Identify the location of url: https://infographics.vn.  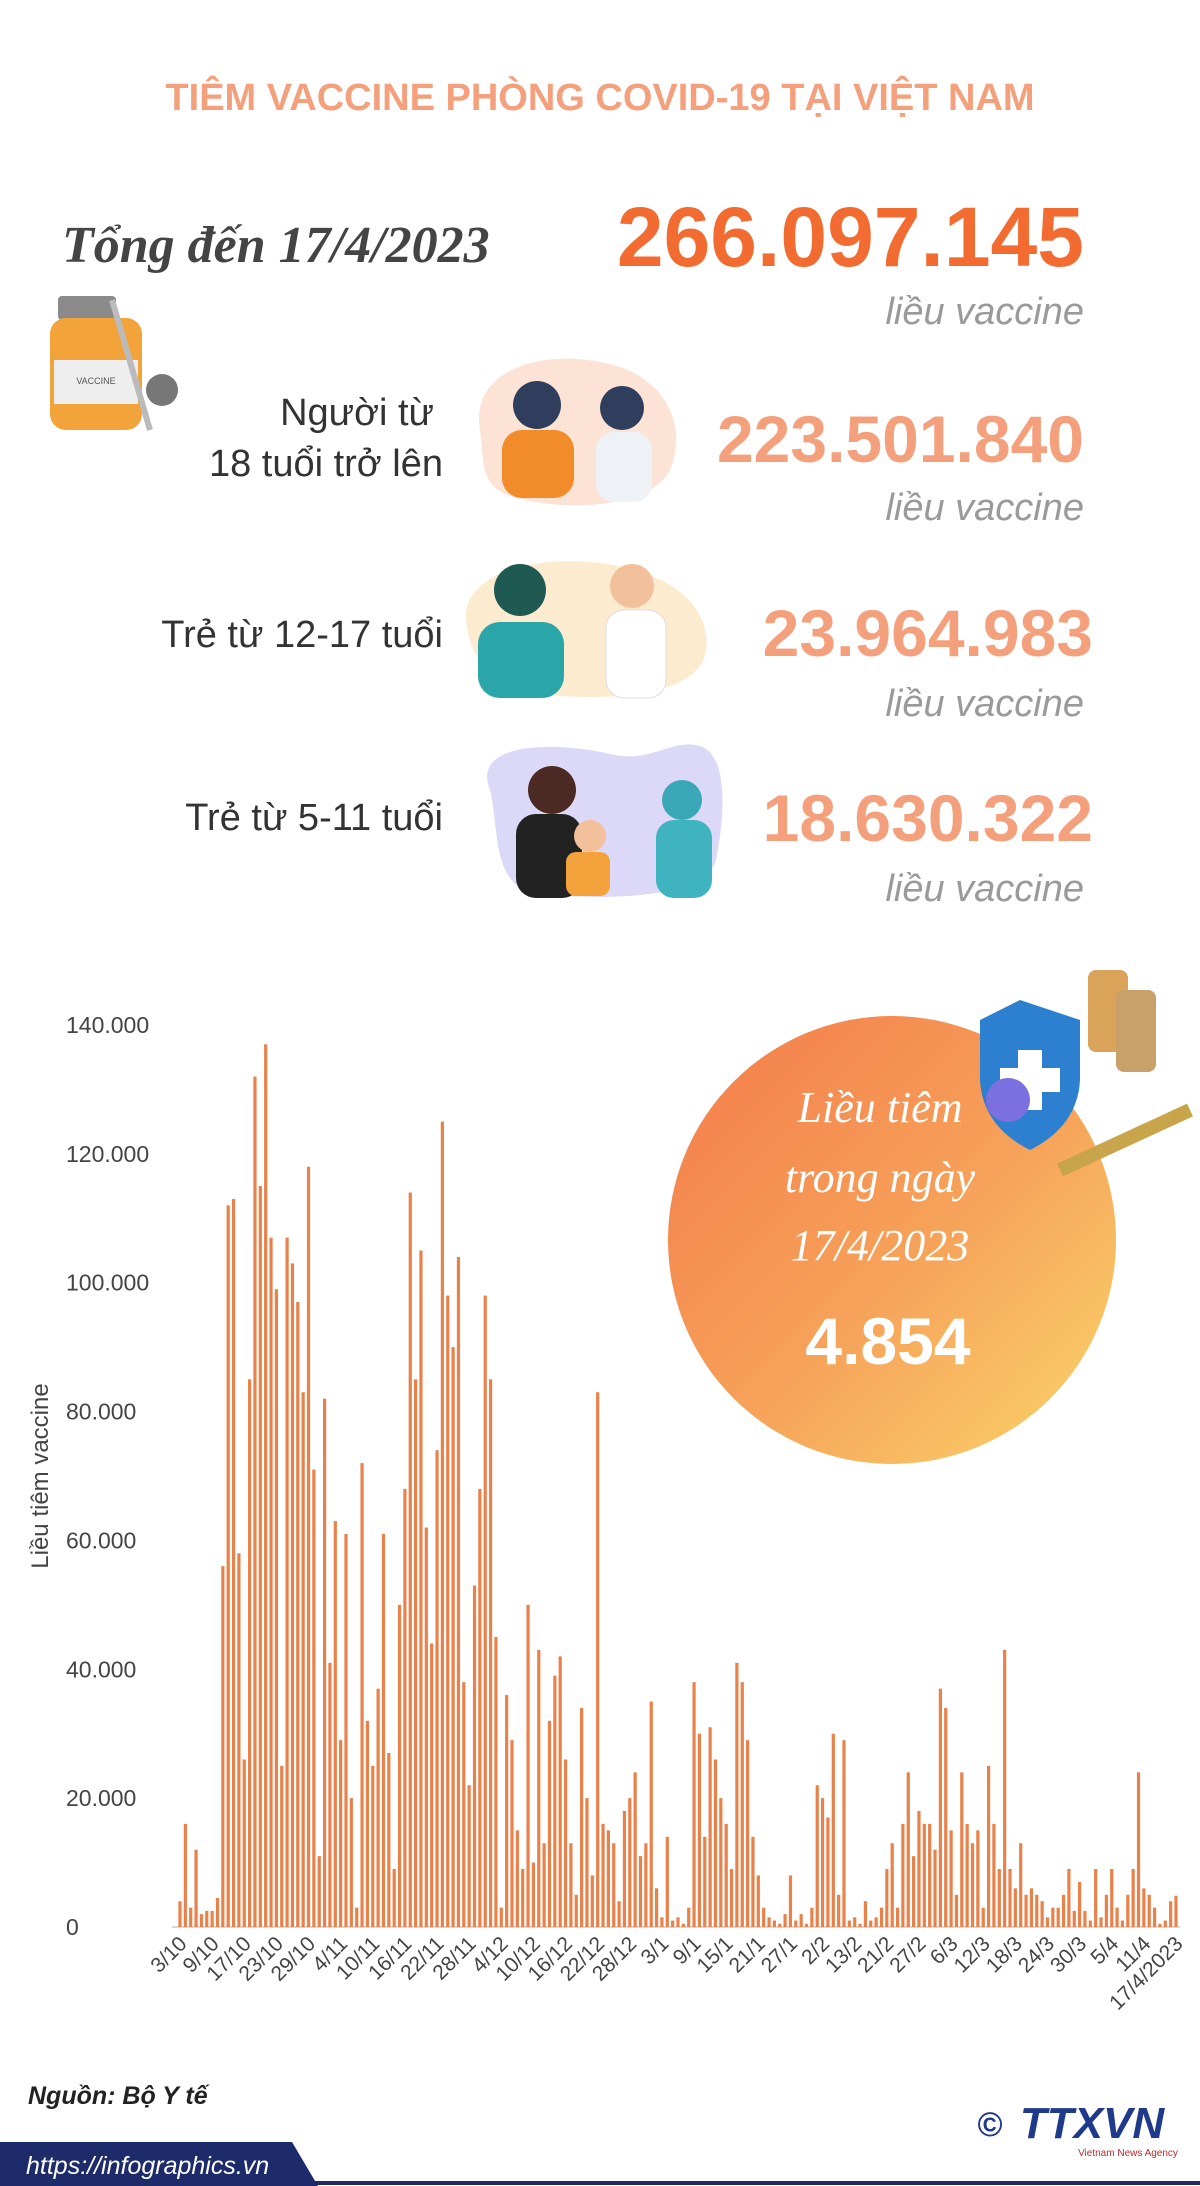
(147, 2166).